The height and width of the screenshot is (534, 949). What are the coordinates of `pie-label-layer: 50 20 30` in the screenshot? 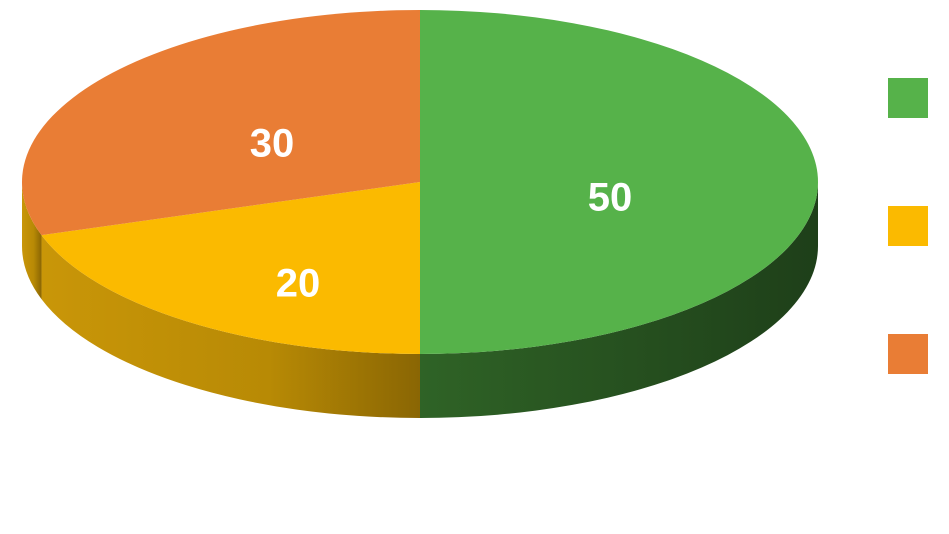 It's located at (441, 214).